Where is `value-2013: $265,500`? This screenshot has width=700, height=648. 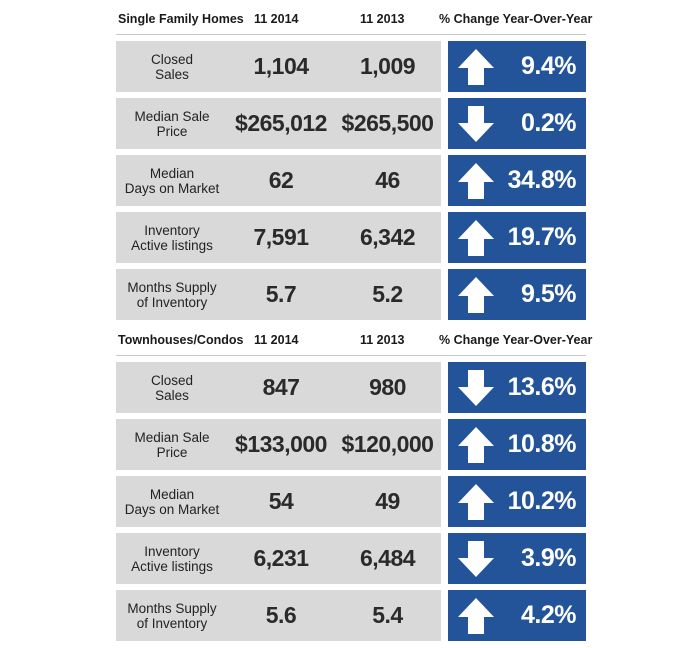
value-2013: $265,500 is located at coordinates (387, 123).